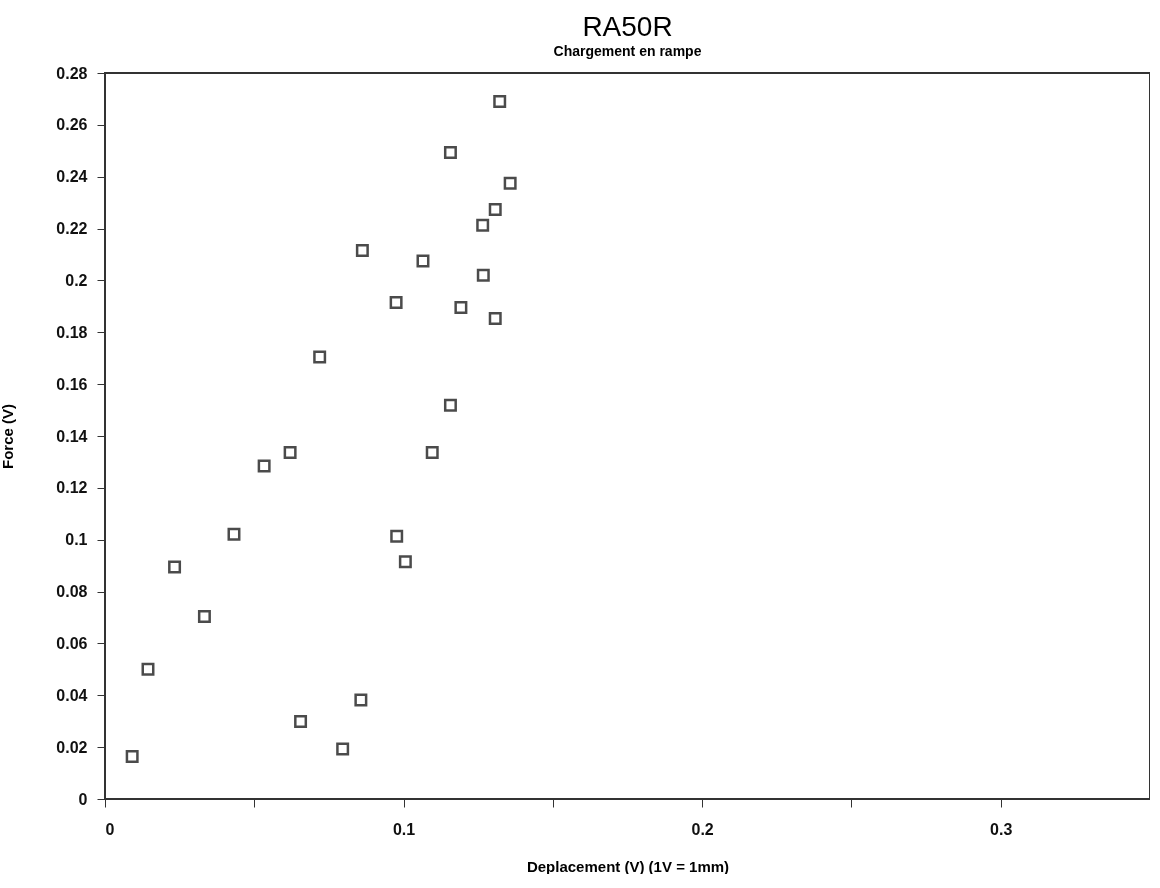 Image resolution: width=1160 pixels, height=888 pixels. I want to click on y-tick-label: 0.22, so click(72, 229).